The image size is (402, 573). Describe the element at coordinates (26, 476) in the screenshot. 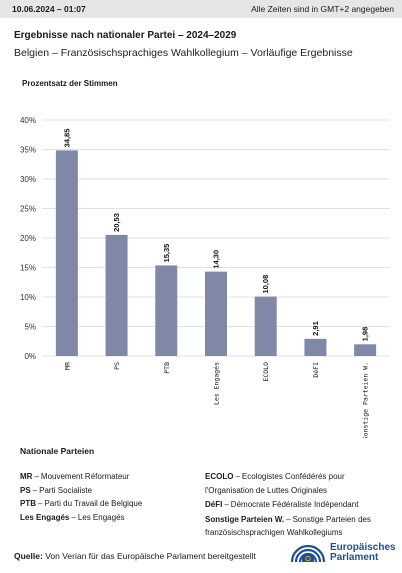

I see `legend-abbr: MR` at that location.